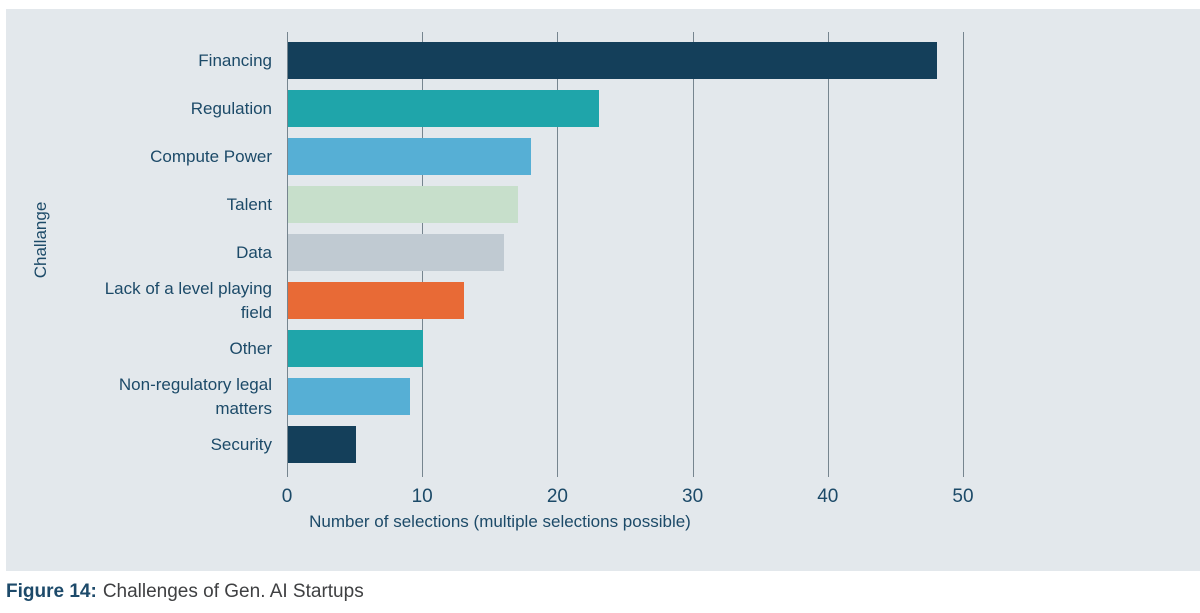 This screenshot has height=613, width=1200. What do you see at coordinates (356, 348) in the screenshot?
I see `bar-other` at bounding box center [356, 348].